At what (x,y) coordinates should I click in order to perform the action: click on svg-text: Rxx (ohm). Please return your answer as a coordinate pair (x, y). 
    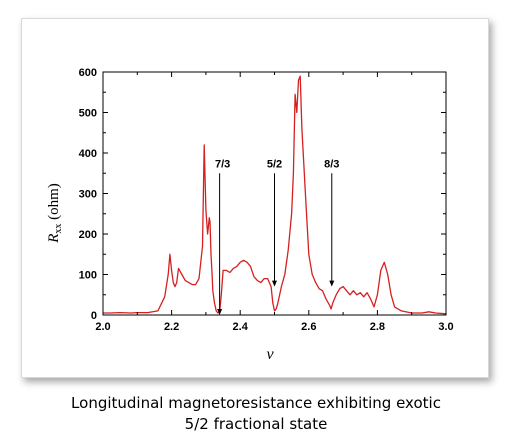
    Looking at the image, I should click on (55, 213).